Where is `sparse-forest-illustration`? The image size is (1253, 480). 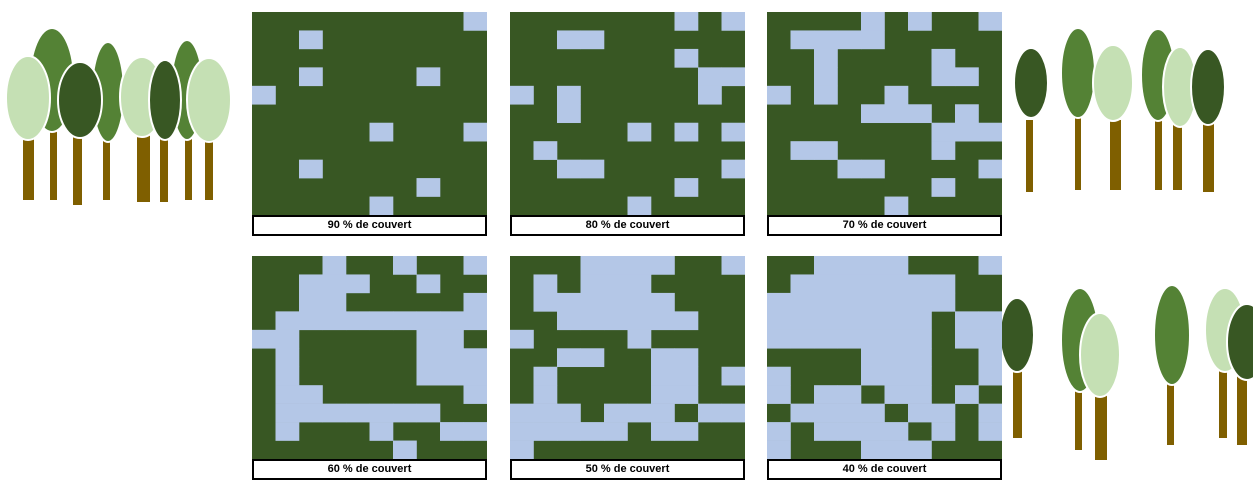 sparse-forest-illustration is located at coordinates (1126, 372).